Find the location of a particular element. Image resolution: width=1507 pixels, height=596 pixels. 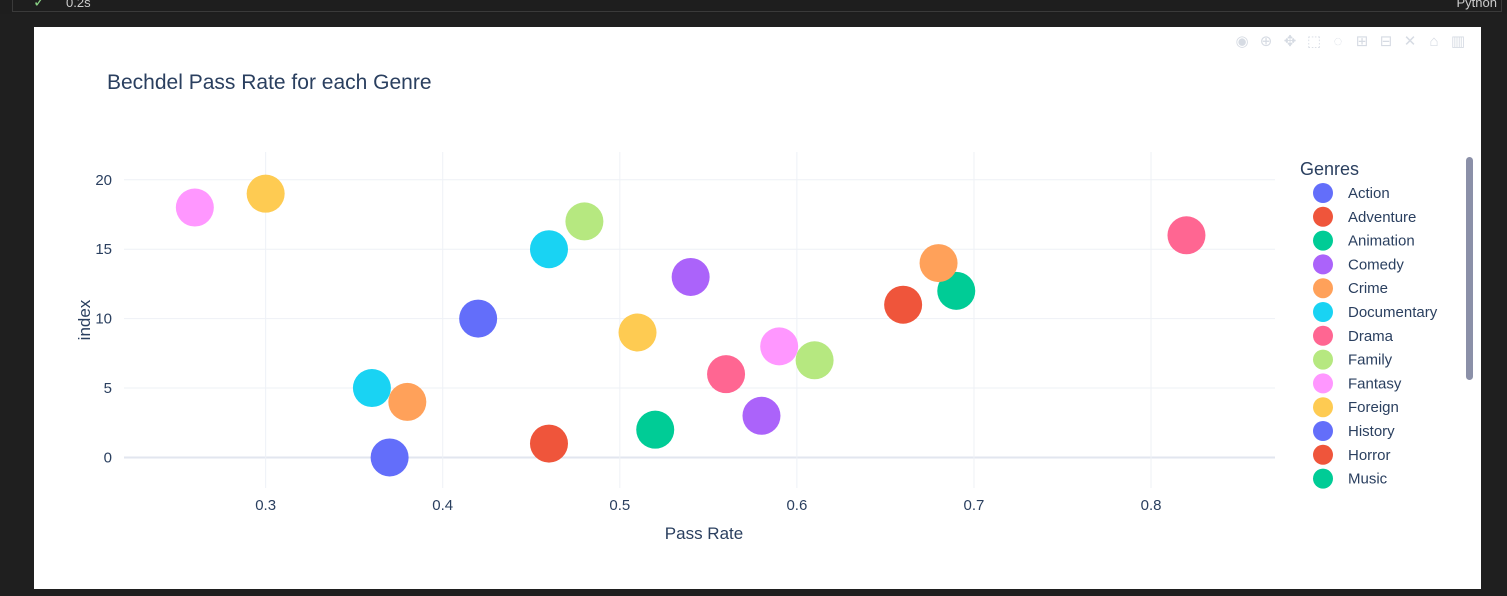

box-select-icon: ⬚ is located at coordinates (1314, 41).